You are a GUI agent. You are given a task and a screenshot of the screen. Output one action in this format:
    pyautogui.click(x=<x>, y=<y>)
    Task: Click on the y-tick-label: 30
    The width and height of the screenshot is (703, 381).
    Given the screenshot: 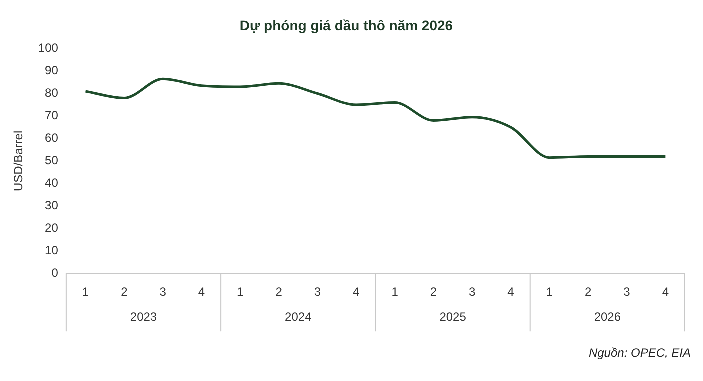 What is the action you would take?
    pyautogui.click(x=52, y=205)
    